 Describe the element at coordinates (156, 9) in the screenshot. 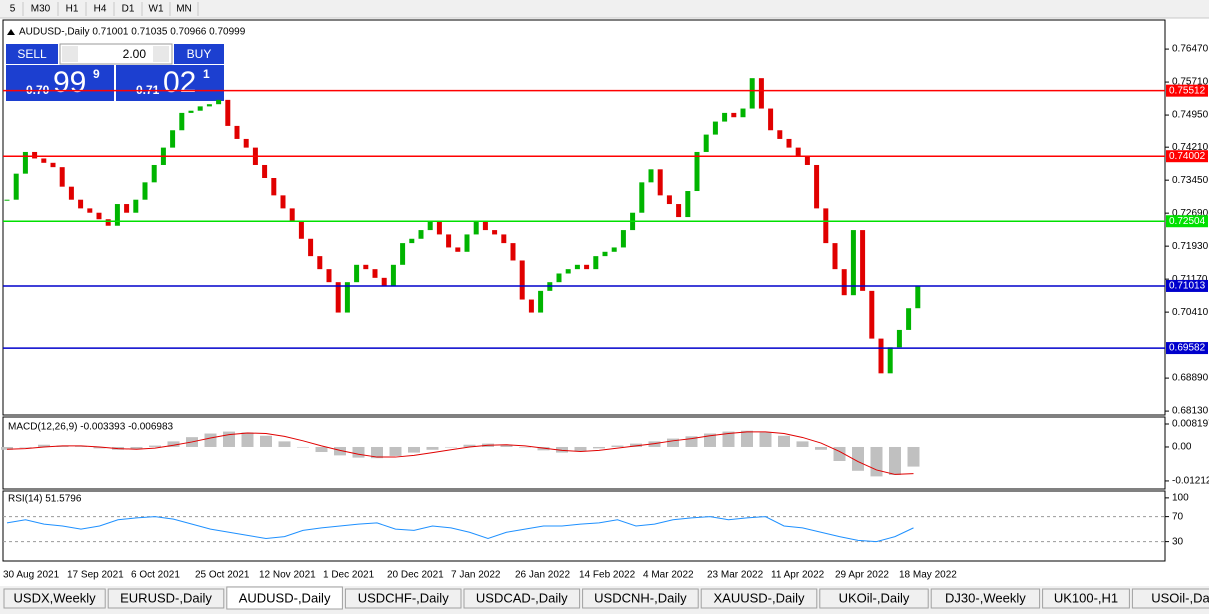

I see `timeframe-button: W1` at that location.